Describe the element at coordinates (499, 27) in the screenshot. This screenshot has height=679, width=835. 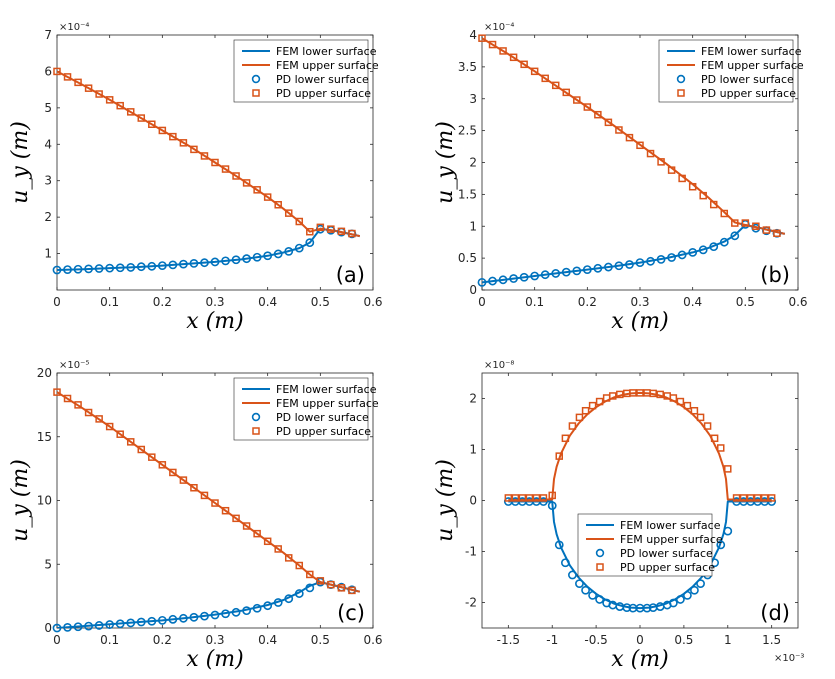
I see `y-exponent-label: ×10⁻⁴` at that location.